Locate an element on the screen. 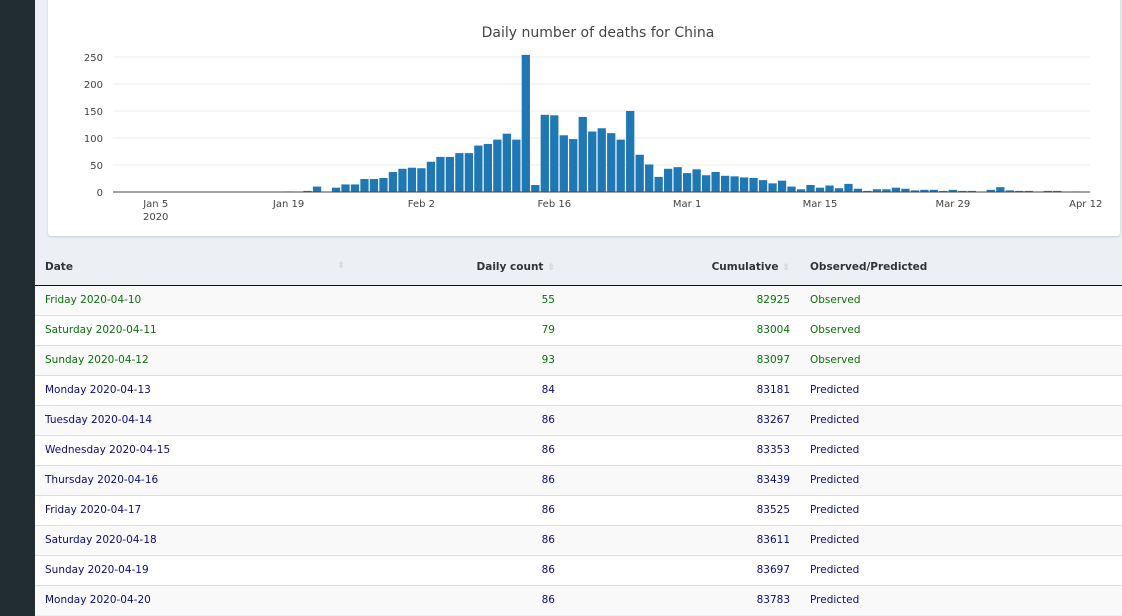 This screenshot has width=1122, height=616. col-cumulative: Cumulative ⇳ is located at coordinates (682, 268).